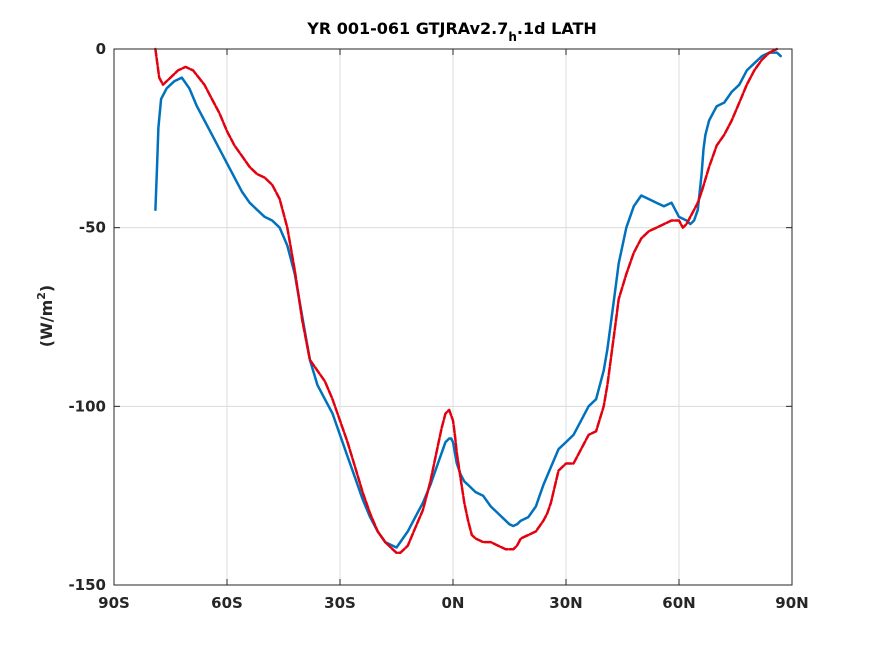 The width and height of the screenshot is (875, 656). What do you see at coordinates (453, 603) in the screenshot?
I see `x-tick-label: 0N` at bounding box center [453, 603].